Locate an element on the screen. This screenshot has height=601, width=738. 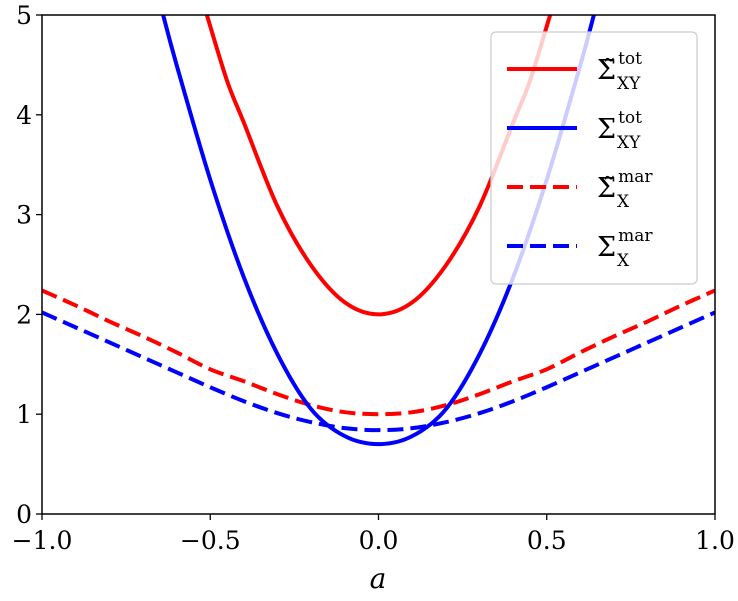
legend: Σ̃ tot XY Σ tot XY Σ̃ mar X Σ mar X is located at coordinates (594, 158).